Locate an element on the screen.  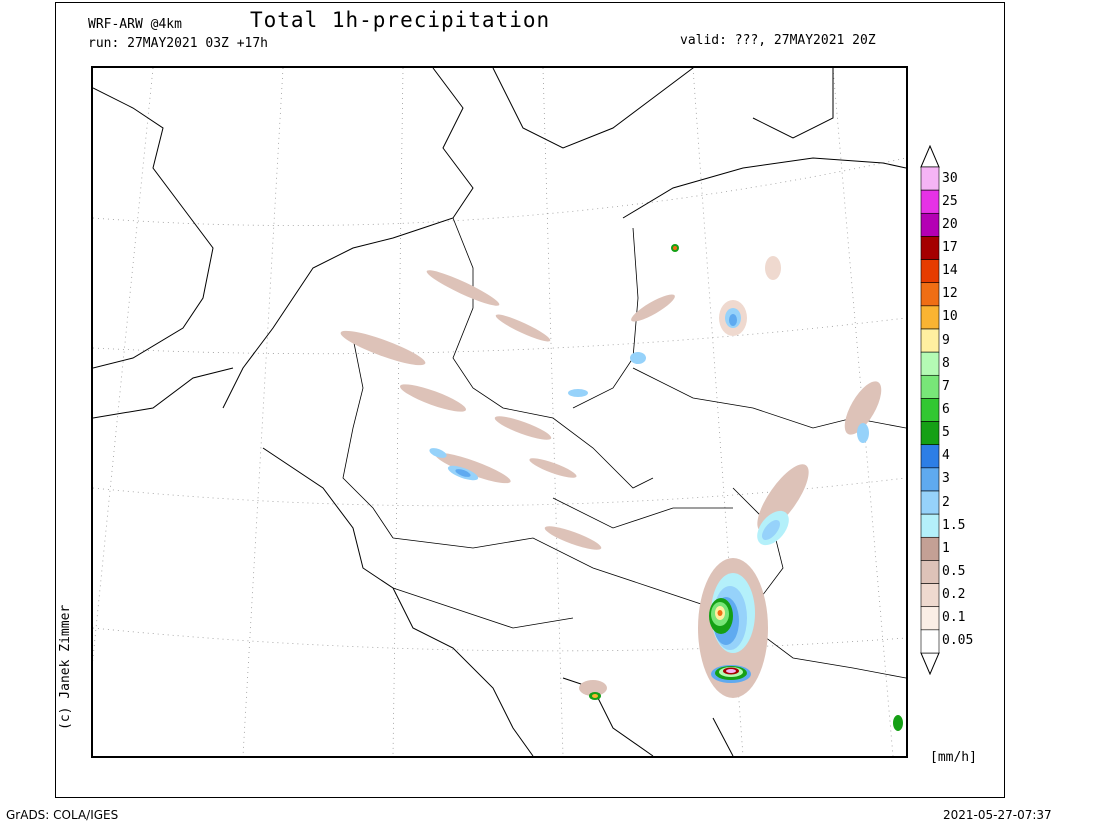
colorbar-label: 0.05 is located at coordinates (958, 641).